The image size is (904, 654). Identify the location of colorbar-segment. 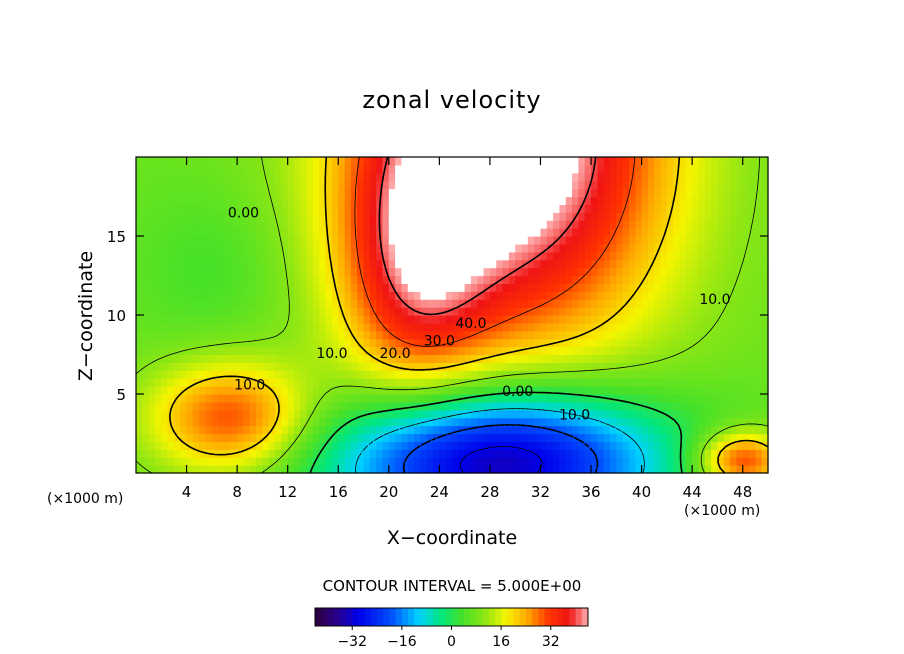
(542, 617).